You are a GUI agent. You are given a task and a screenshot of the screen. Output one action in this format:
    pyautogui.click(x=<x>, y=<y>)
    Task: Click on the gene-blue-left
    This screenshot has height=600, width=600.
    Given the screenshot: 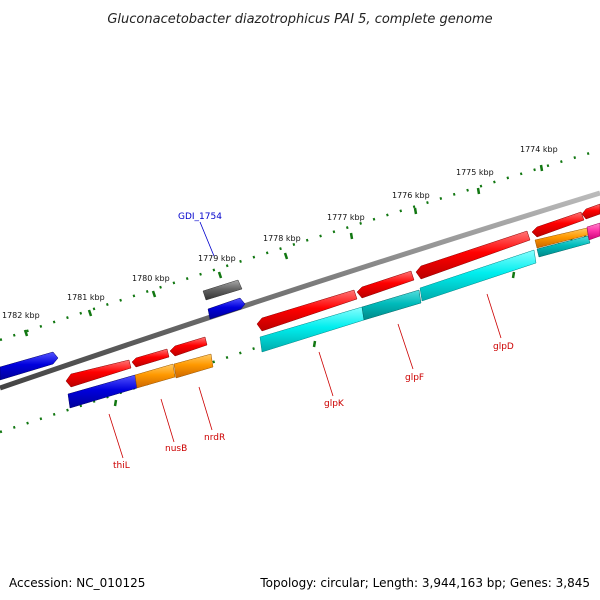 What is the action you would take?
    pyautogui.click(x=29, y=366)
    